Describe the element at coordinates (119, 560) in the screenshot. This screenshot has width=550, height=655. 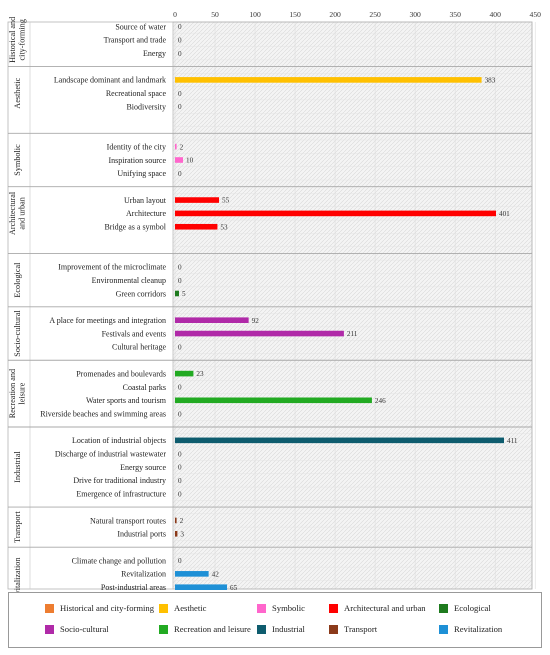
I see `category-label: Climate change and pollution` at that location.